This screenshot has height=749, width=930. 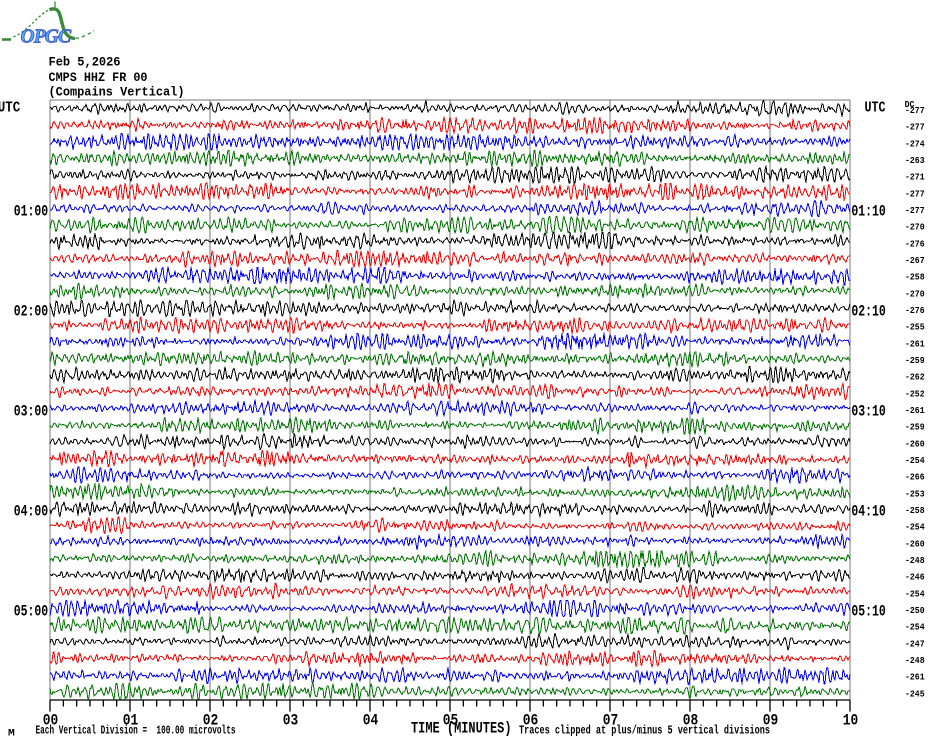 What do you see at coordinates (771, 720) in the screenshot?
I see `svg-text: 09` at bounding box center [771, 720].